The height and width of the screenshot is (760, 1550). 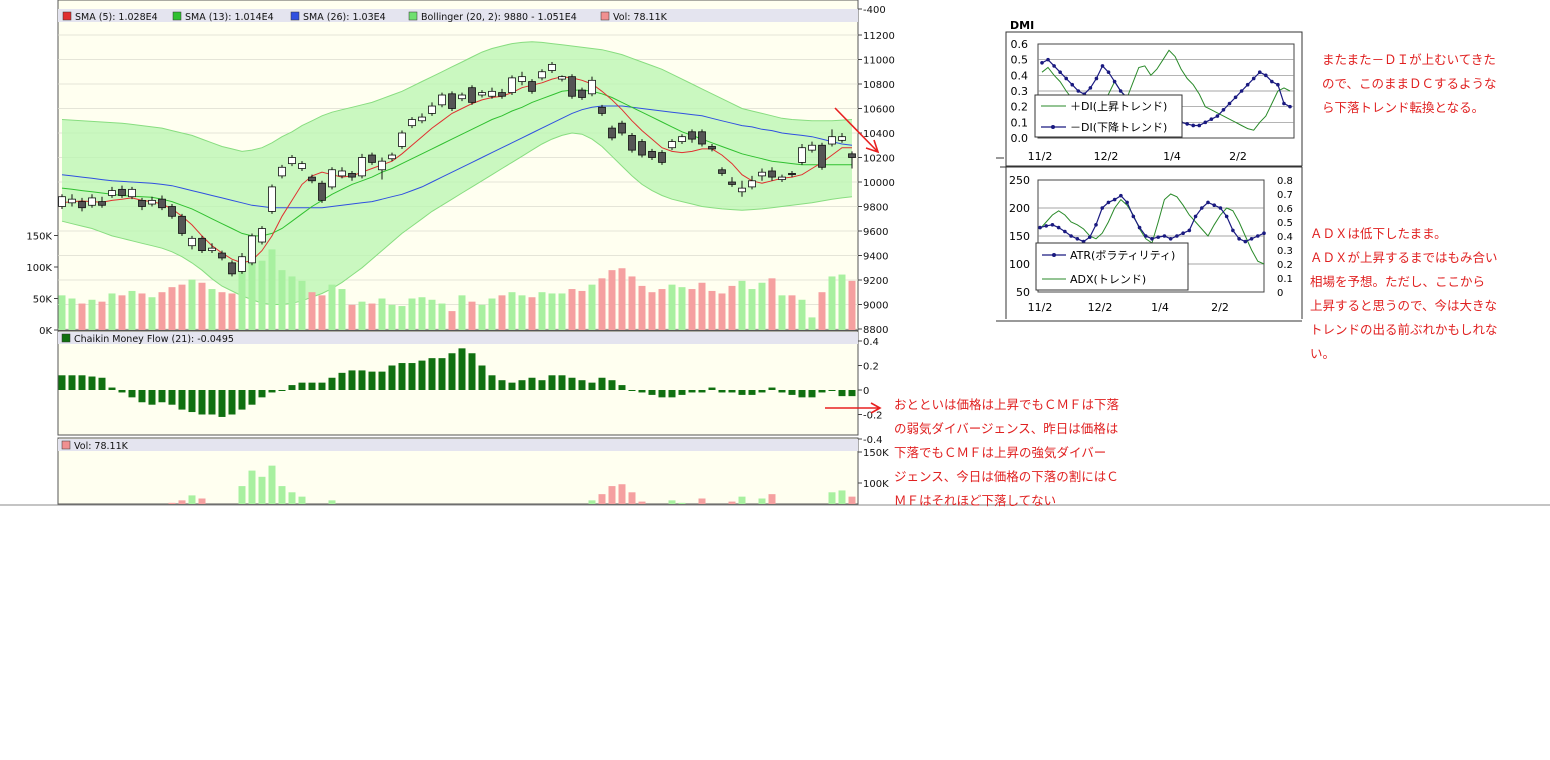 What do you see at coordinates (879, 36) in the screenshot?
I see `price-tick-label: 11200` at bounding box center [879, 36].